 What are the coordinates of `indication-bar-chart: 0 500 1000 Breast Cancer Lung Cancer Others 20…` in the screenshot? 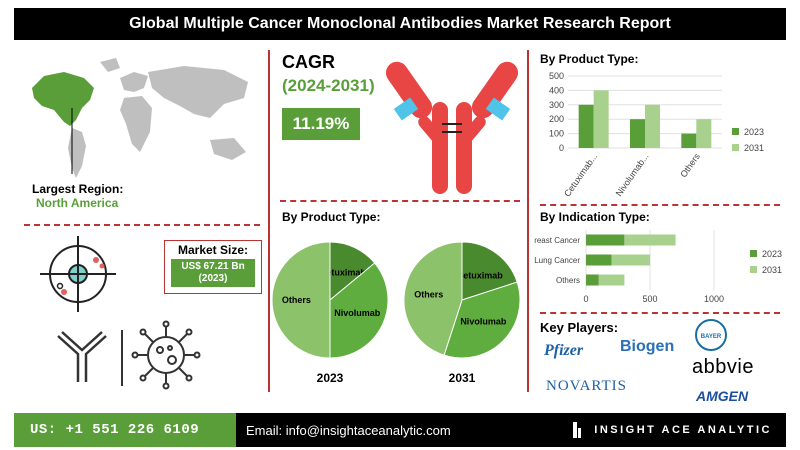 It's located at (658, 267).